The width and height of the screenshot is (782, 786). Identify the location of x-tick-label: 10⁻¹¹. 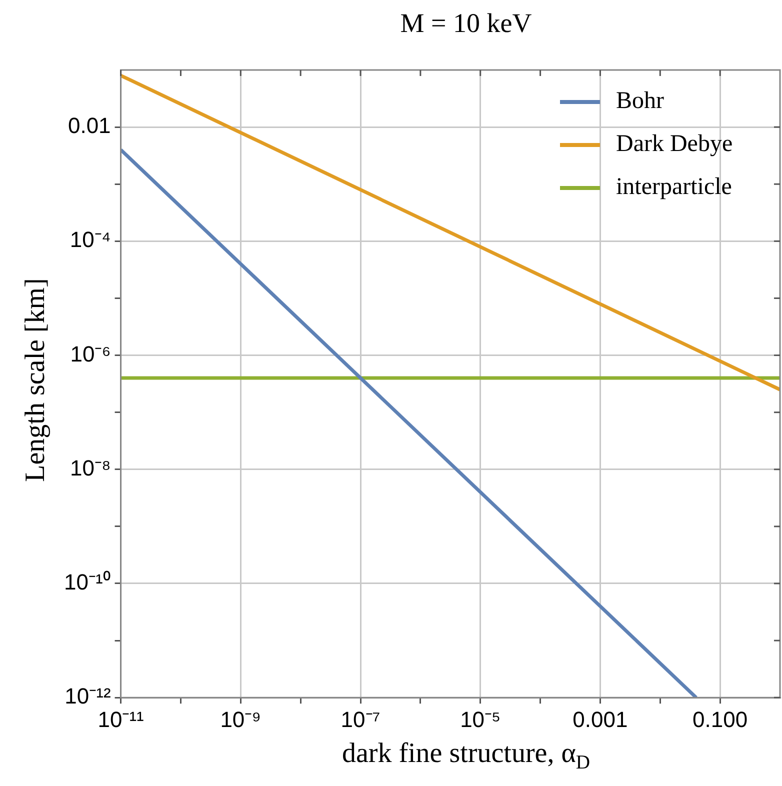
(121, 719).